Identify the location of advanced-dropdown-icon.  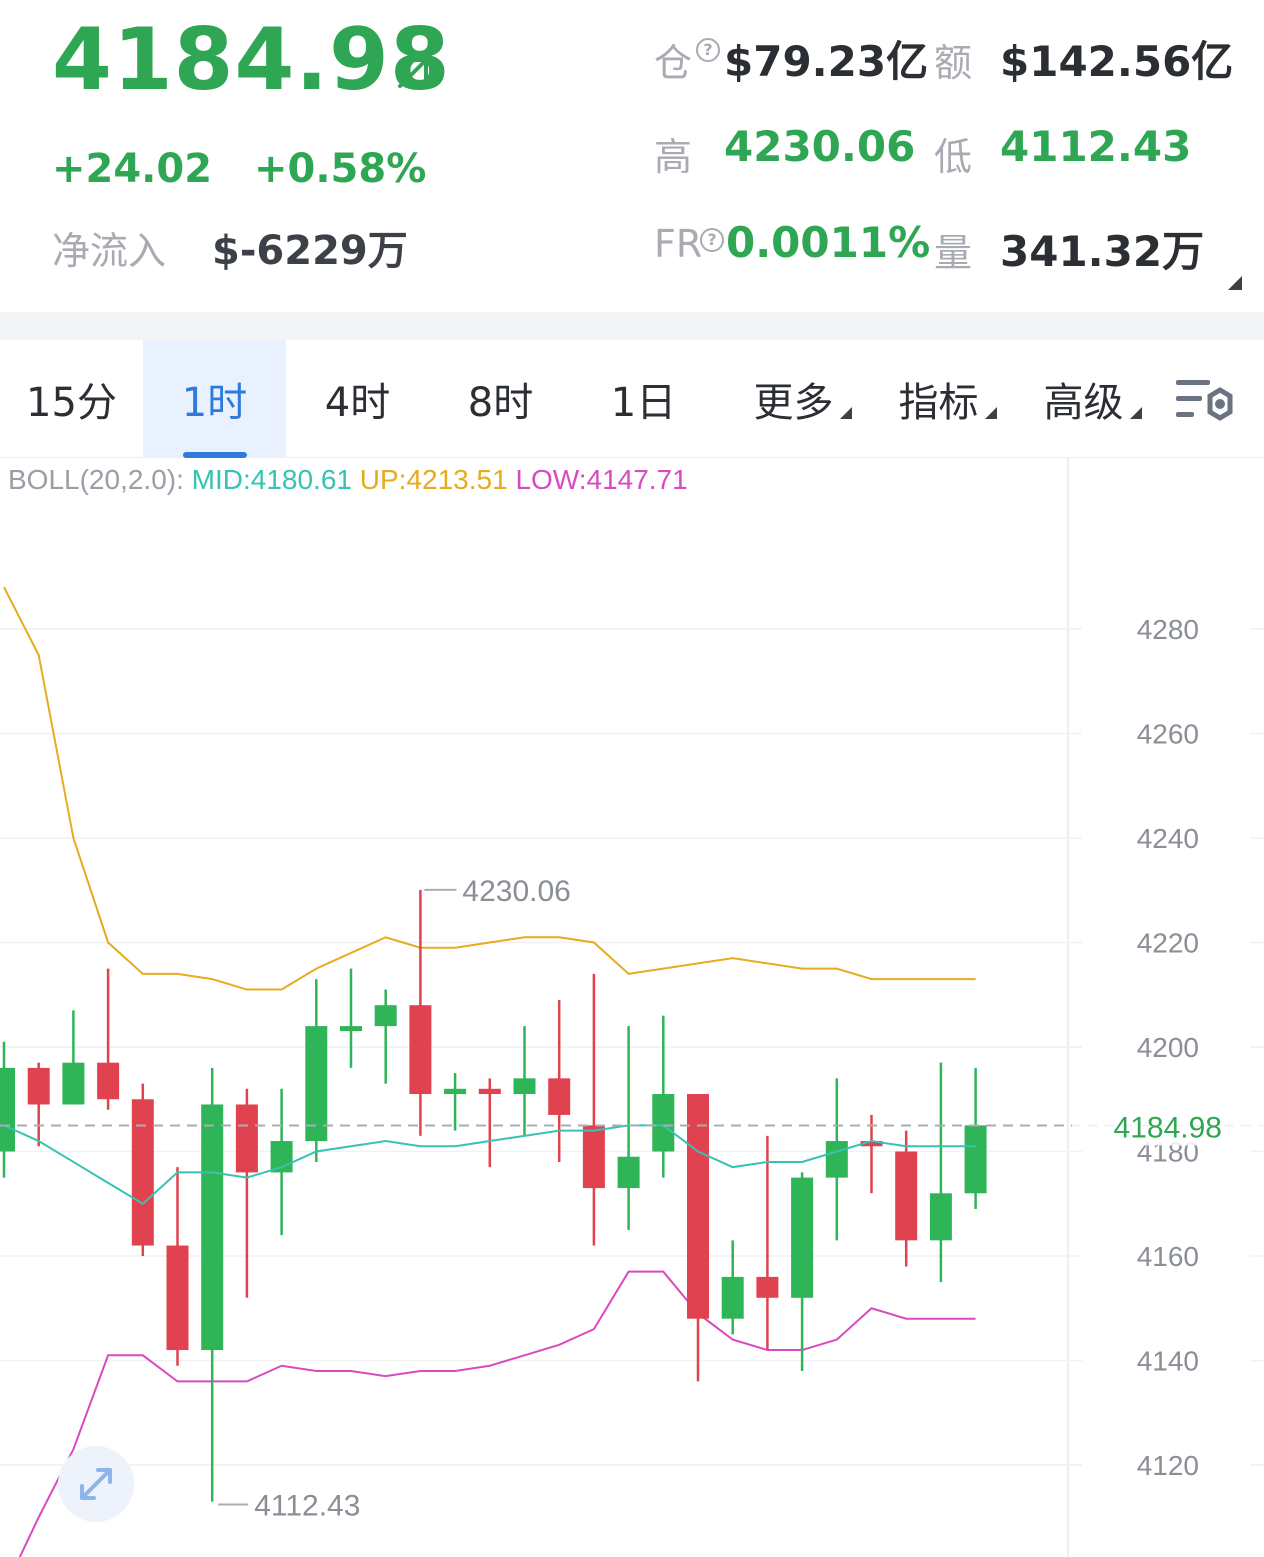
(1135, 413).